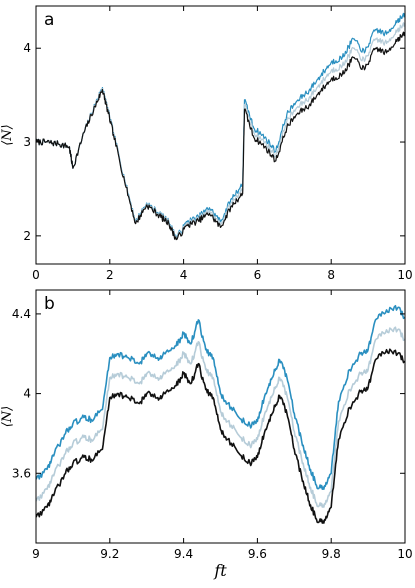  I want to click on x-tick-label: 8, so click(331, 275).